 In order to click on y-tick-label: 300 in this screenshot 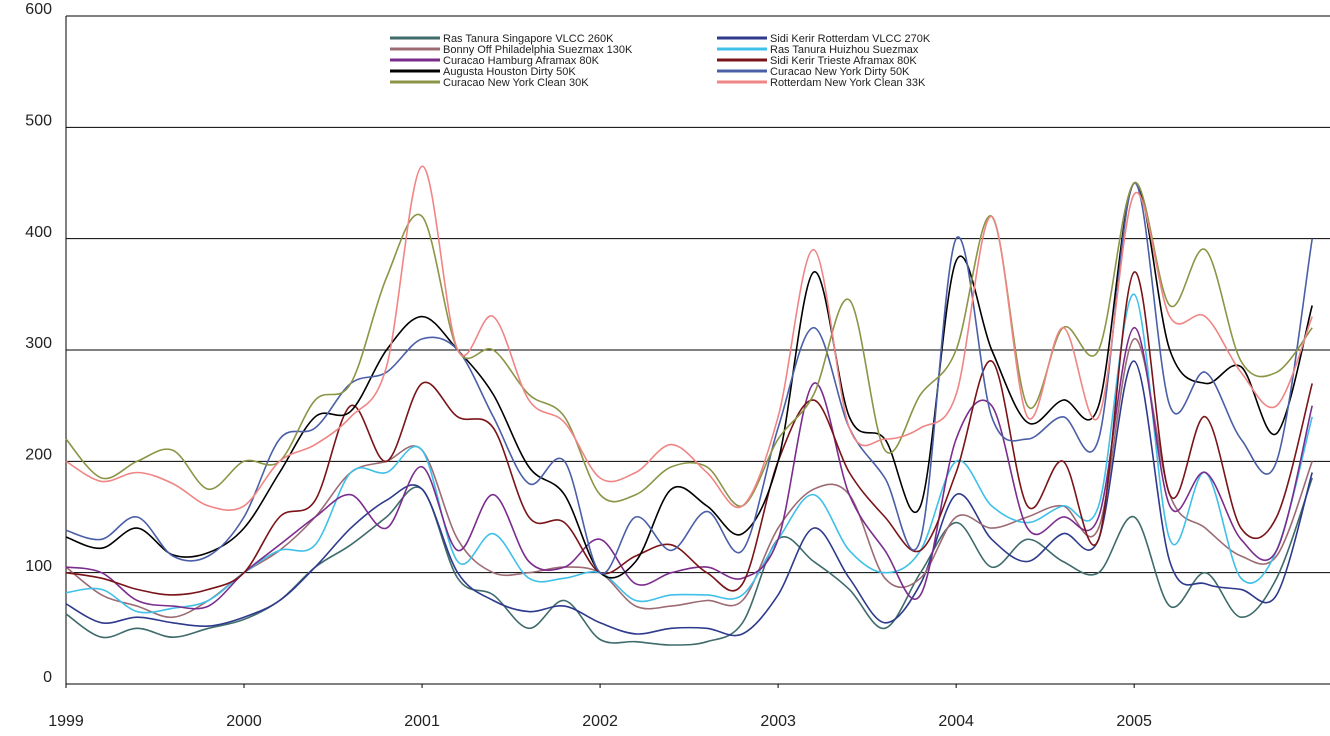, I will do `click(38, 343)`.